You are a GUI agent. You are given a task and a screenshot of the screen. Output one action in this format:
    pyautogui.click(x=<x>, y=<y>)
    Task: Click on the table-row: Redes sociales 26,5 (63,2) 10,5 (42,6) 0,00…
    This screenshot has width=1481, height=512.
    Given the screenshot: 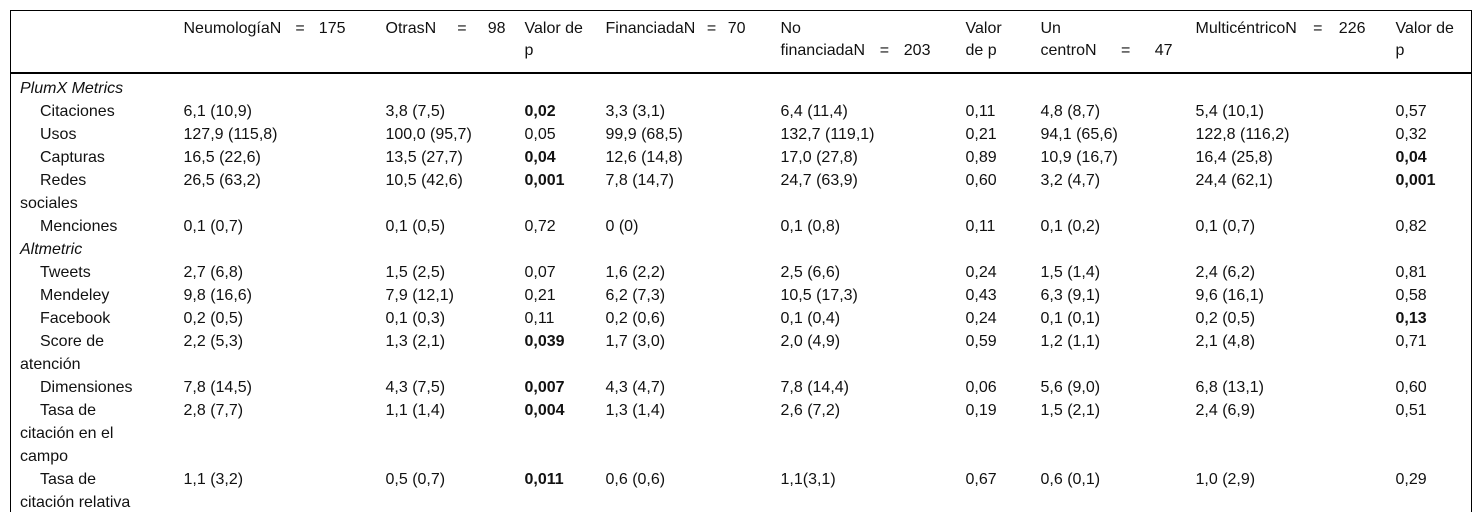 What is the action you would take?
    pyautogui.click(x=741, y=192)
    